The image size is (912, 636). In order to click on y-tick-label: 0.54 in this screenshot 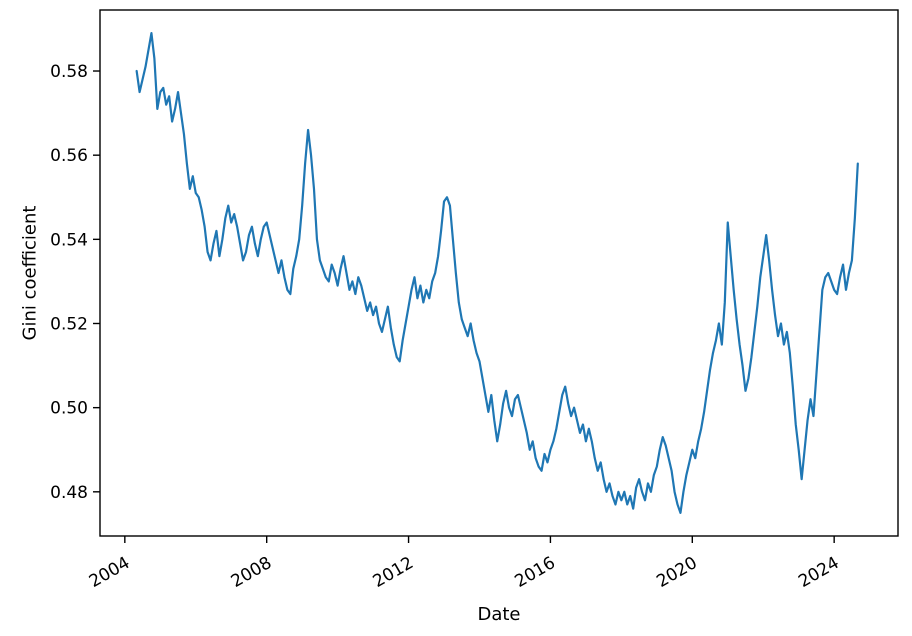, I will do `click(69, 240)`.